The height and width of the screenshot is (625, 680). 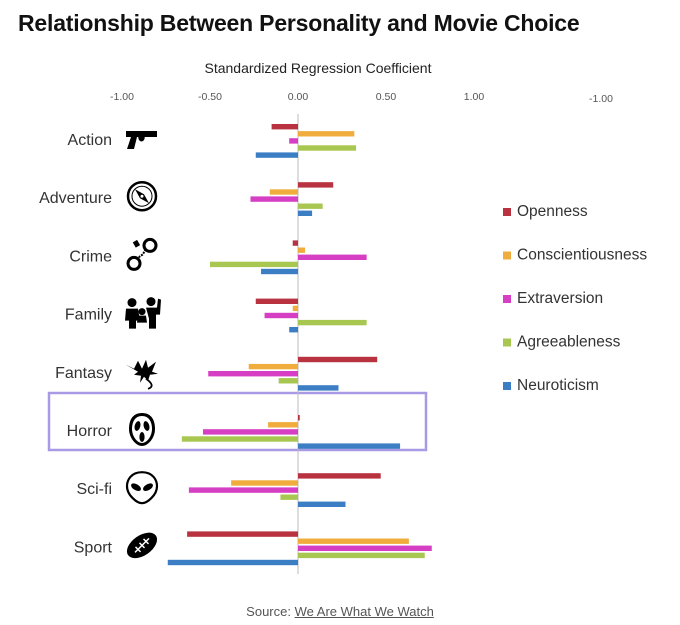 I want to click on category-label: Sport, so click(x=93, y=547).